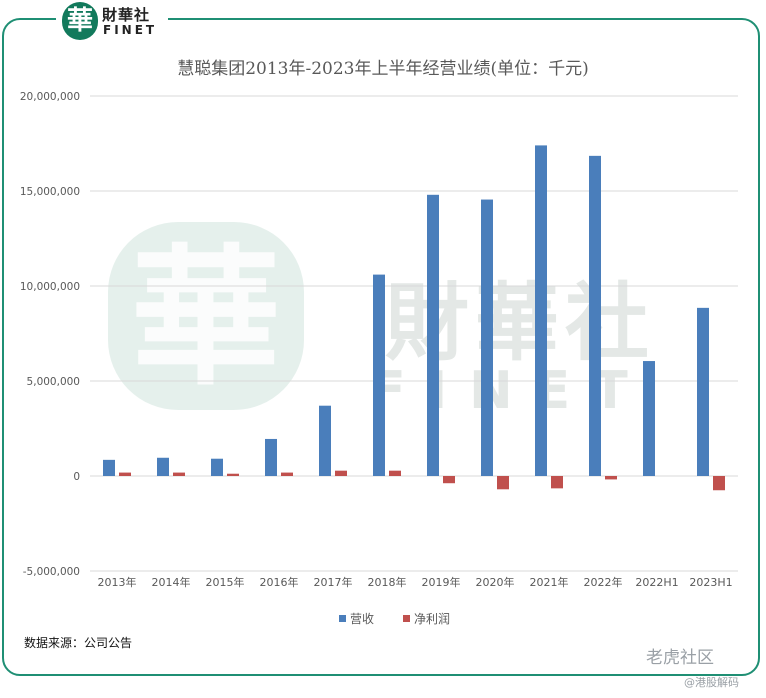 The width and height of the screenshot is (766, 698). I want to click on x-tick-label: 2015年, so click(225, 582).